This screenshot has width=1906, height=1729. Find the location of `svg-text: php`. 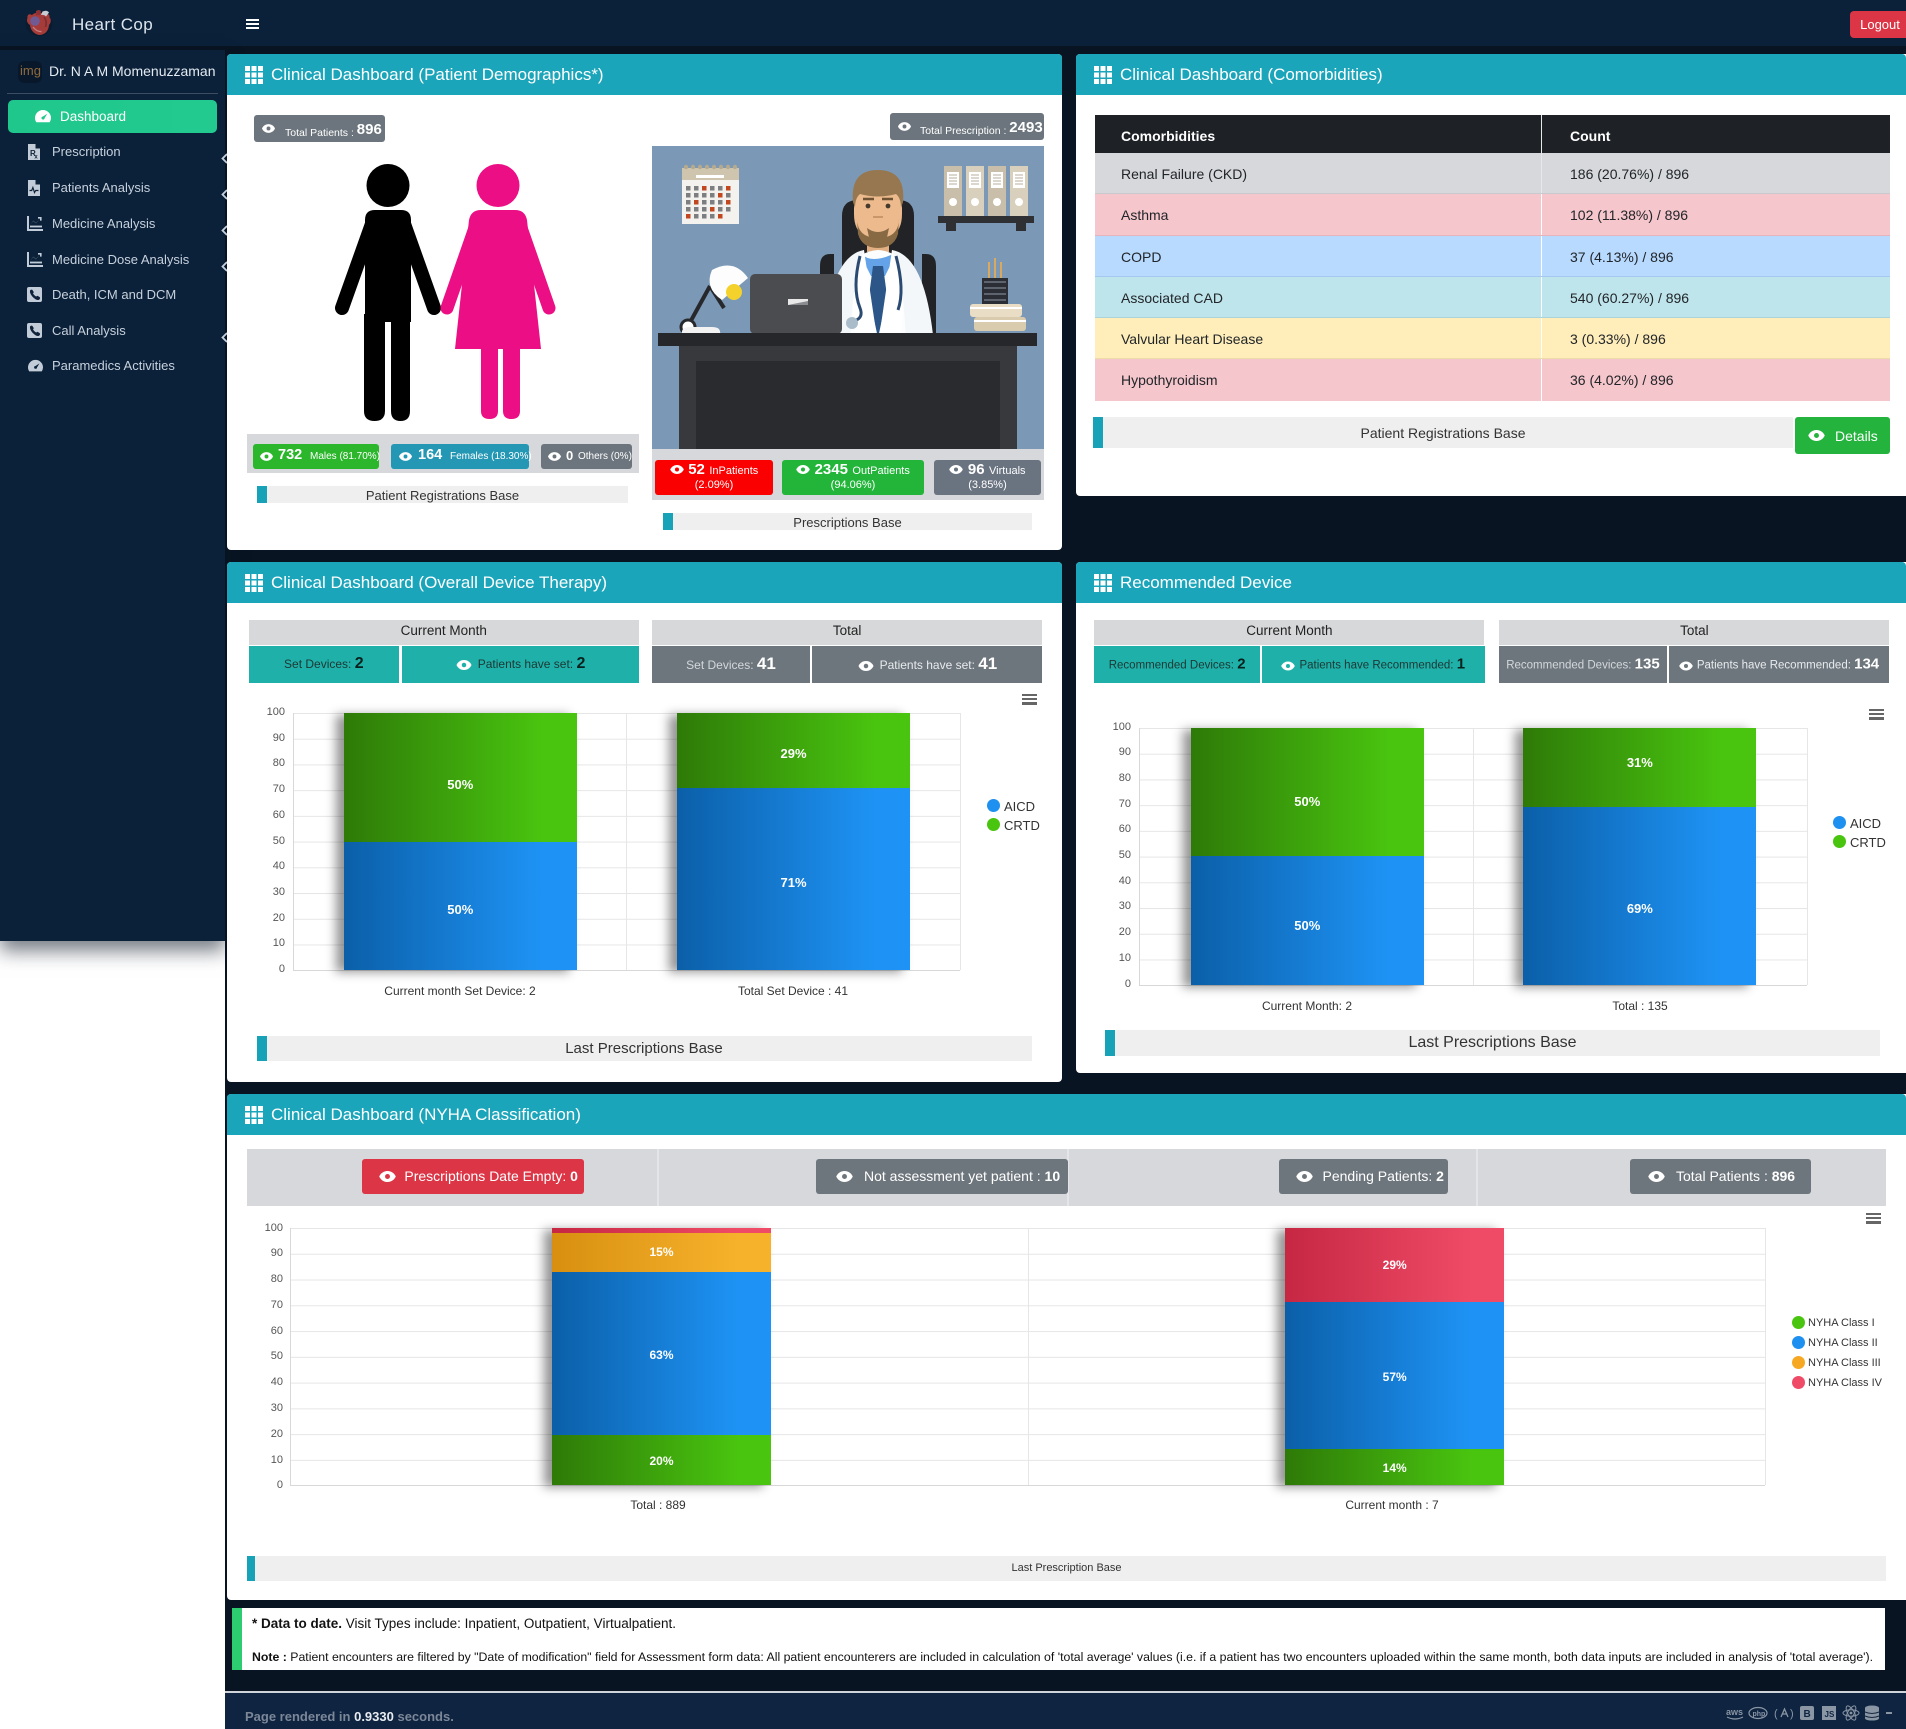

svg-text: php is located at coordinates (1759, 1714).